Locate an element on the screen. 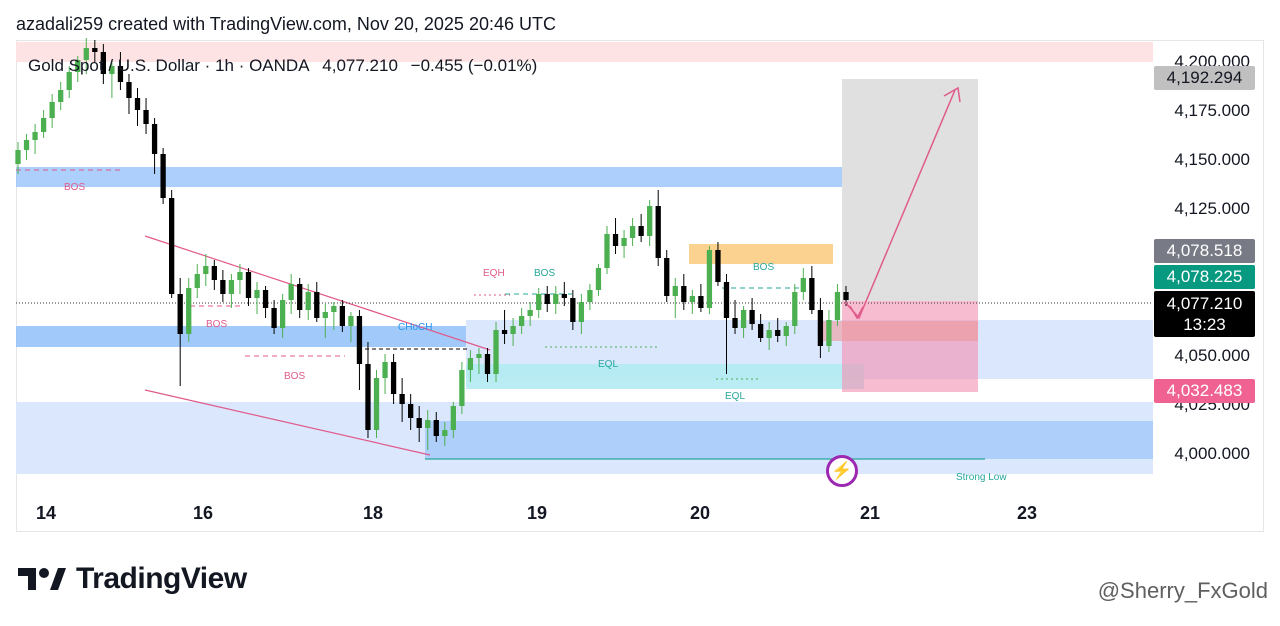  cyan-zone is located at coordinates (665, 376).